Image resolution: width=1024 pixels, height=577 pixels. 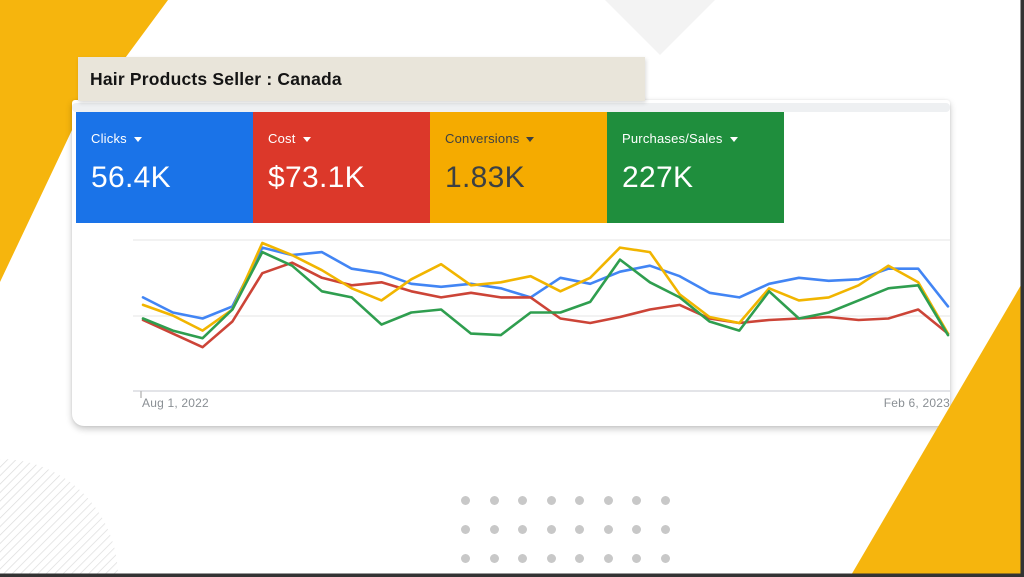 What do you see at coordinates (658, 177) in the screenshot?
I see `metric-value: 227K` at bounding box center [658, 177].